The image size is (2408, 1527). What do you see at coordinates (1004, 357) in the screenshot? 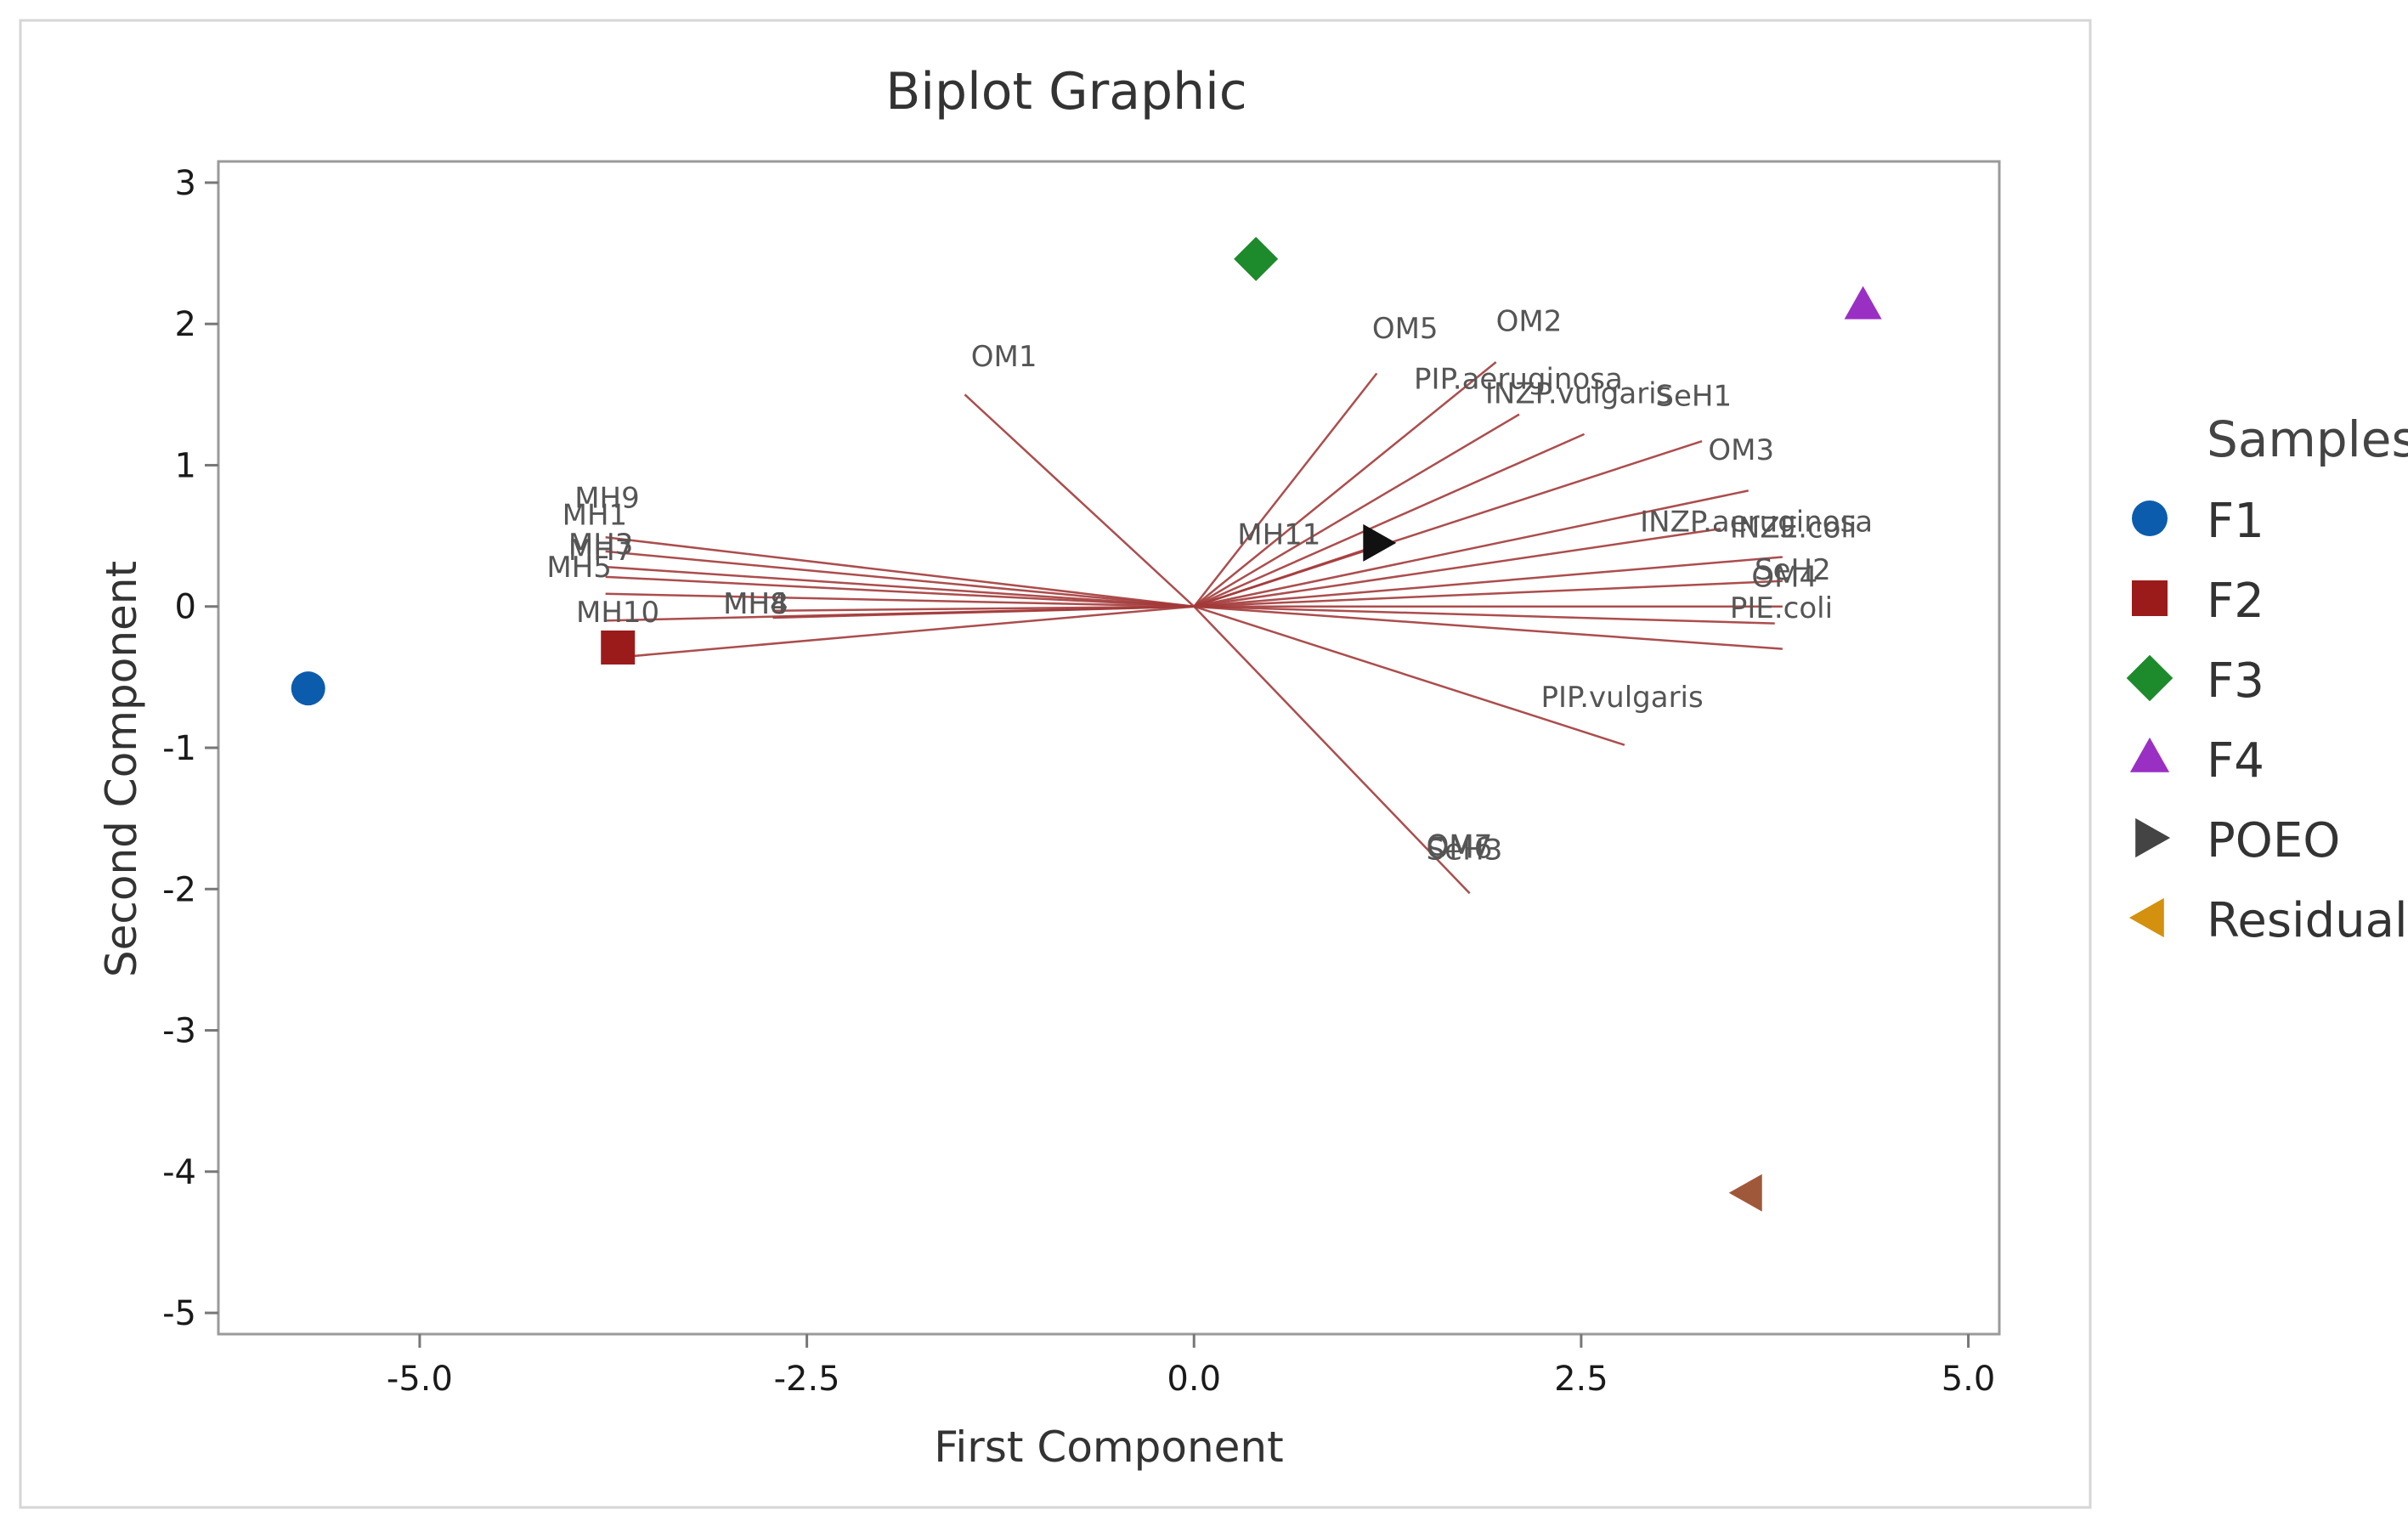
I see `loading-label: OM1` at bounding box center [1004, 357].